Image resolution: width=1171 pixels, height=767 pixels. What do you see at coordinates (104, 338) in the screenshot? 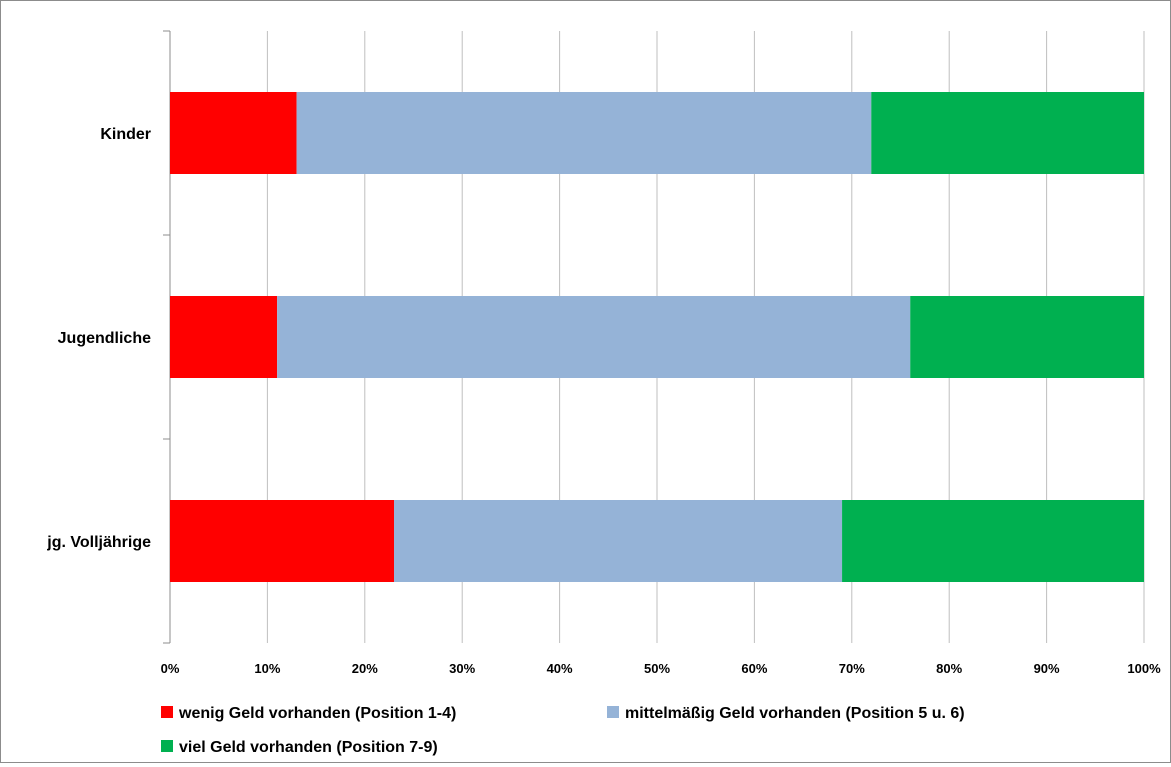
I see `category-label: Jugendliche` at bounding box center [104, 338].